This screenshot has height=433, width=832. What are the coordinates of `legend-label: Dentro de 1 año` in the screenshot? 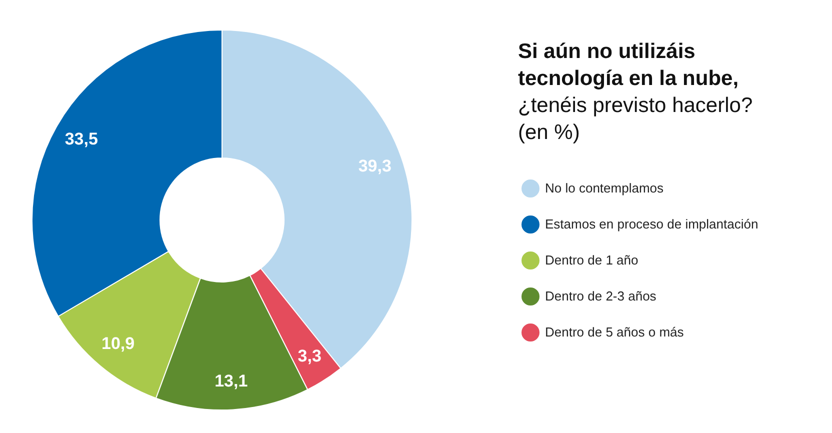 It's located at (591, 260).